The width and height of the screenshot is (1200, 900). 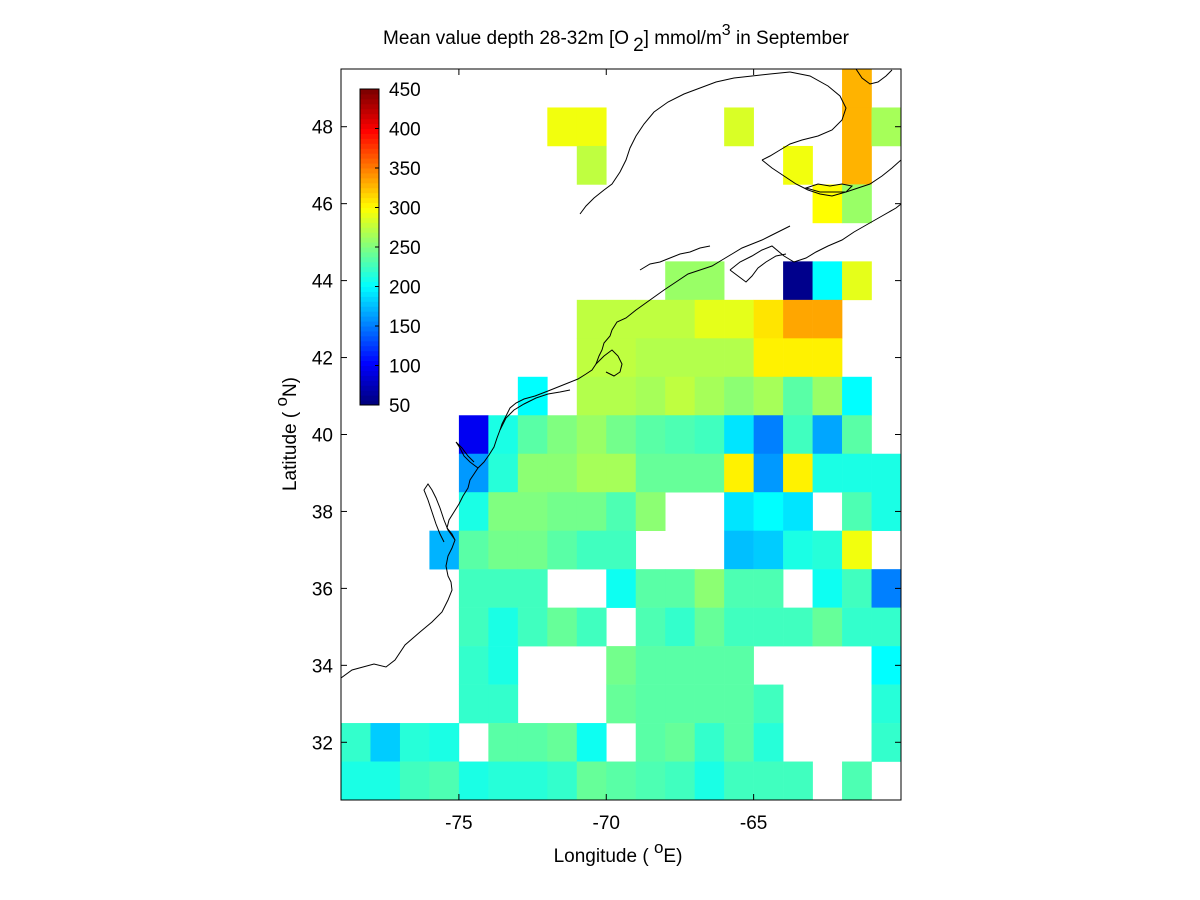 What do you see at coordinates (322, 128) in the screenshot?
I see `y-tick-label: 48` at bounding box center [322, 128].